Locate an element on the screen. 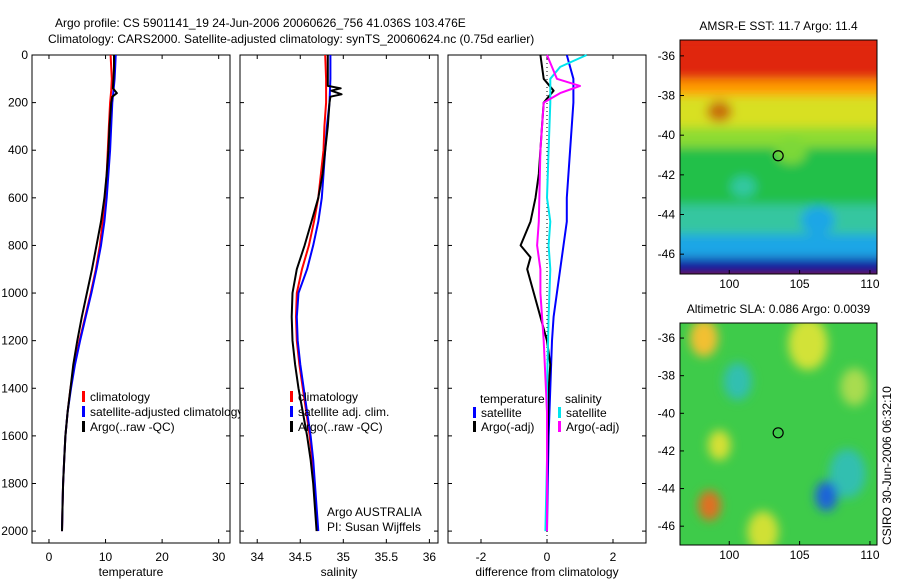  y-tick-label: 200 is located at coordinates (18, 103).